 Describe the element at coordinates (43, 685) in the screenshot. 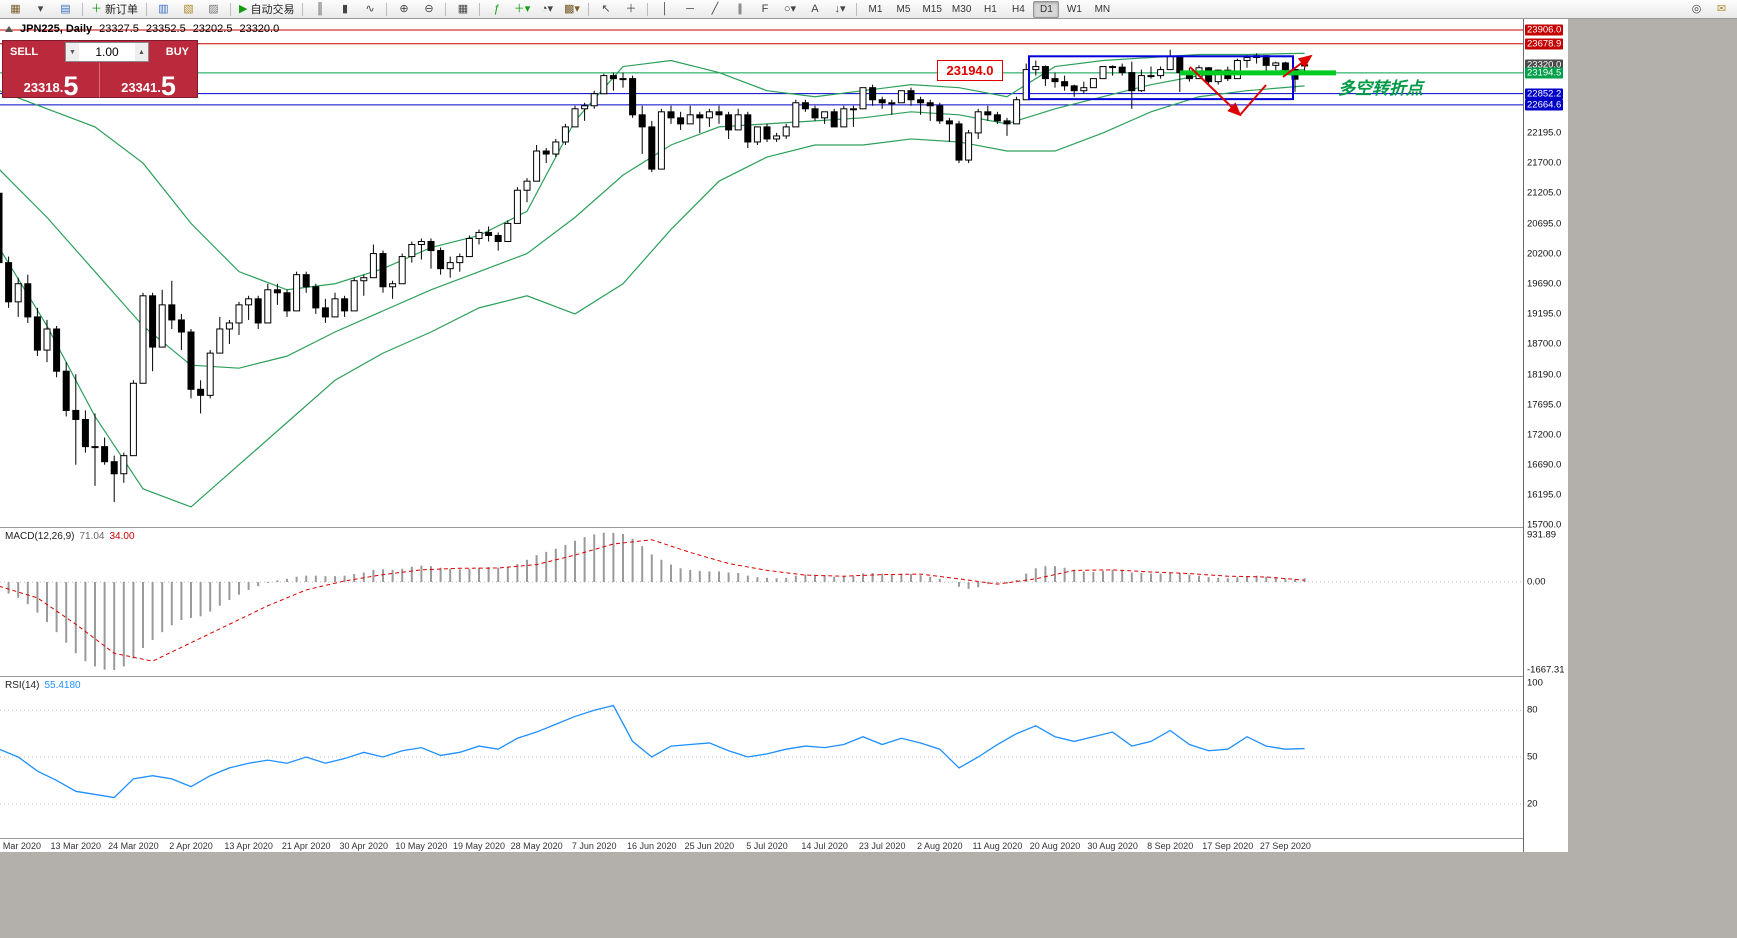

I see `rsi-indicator-label: RSI(14) 55.4180` at that location.